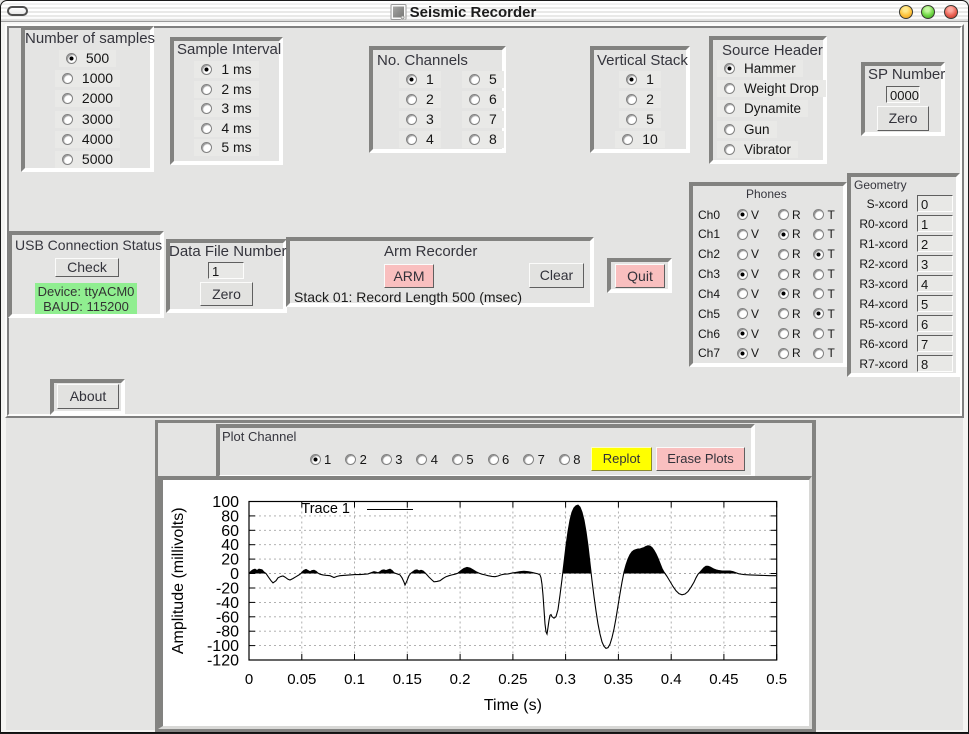 This screenshot has width=969, height=734. Describe the element at coordinates (460, 679) in the screenshot. I see `svg-text: 0.2` at that location.